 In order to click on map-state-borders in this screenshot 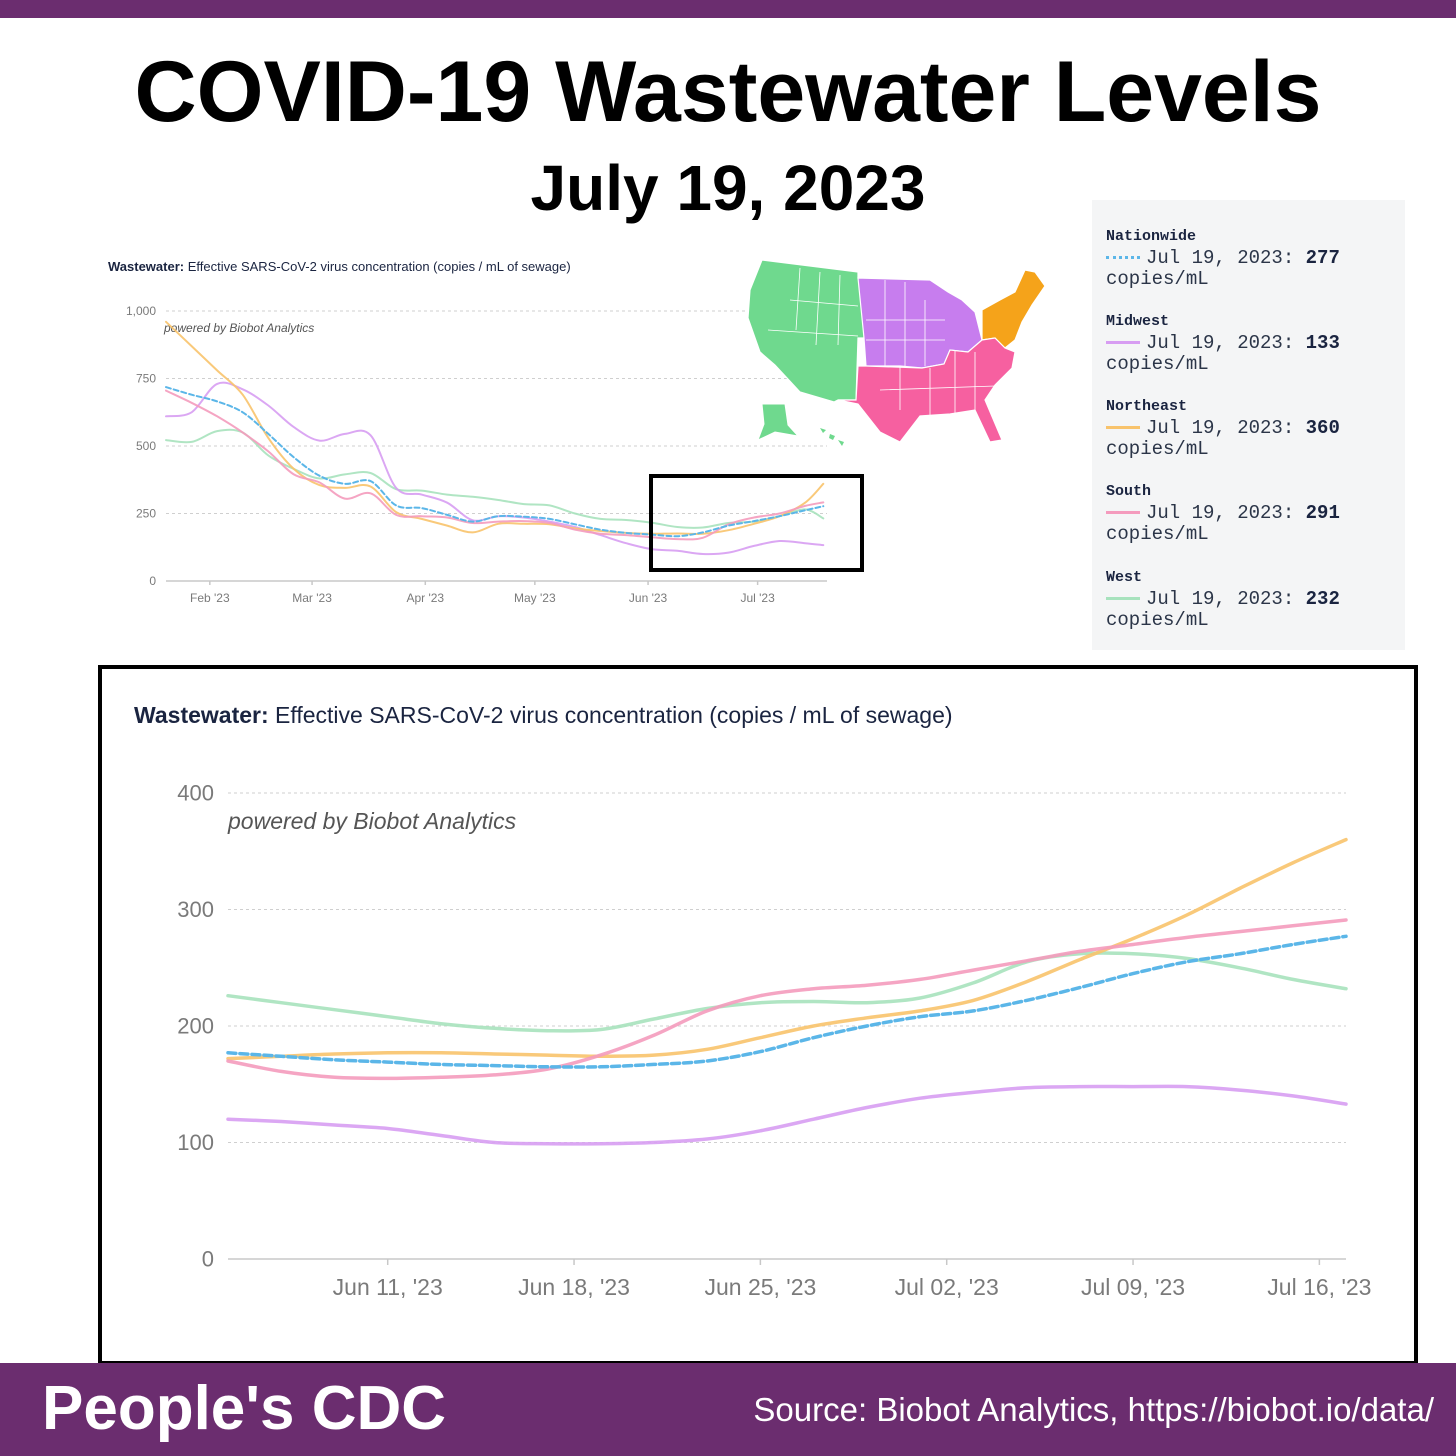, I will do `click(881, 341)`.